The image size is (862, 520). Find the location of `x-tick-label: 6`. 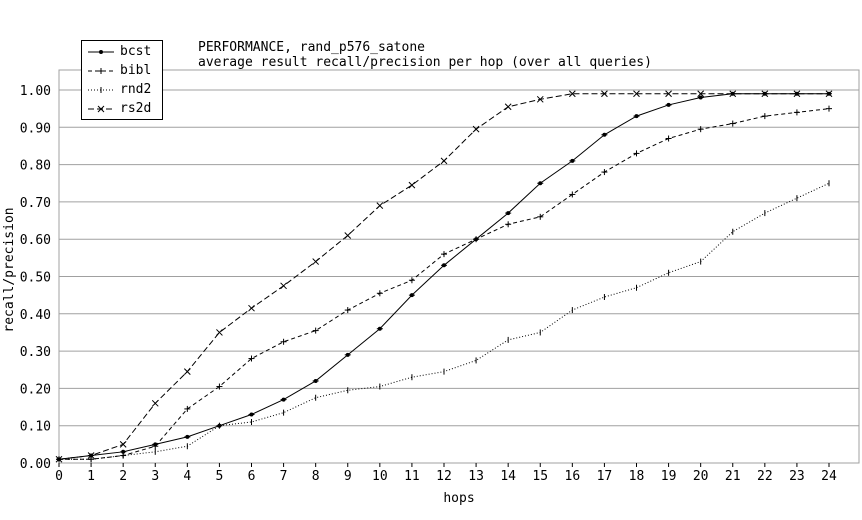

x-tick-label: 6 is located at coordinates (252, 476).